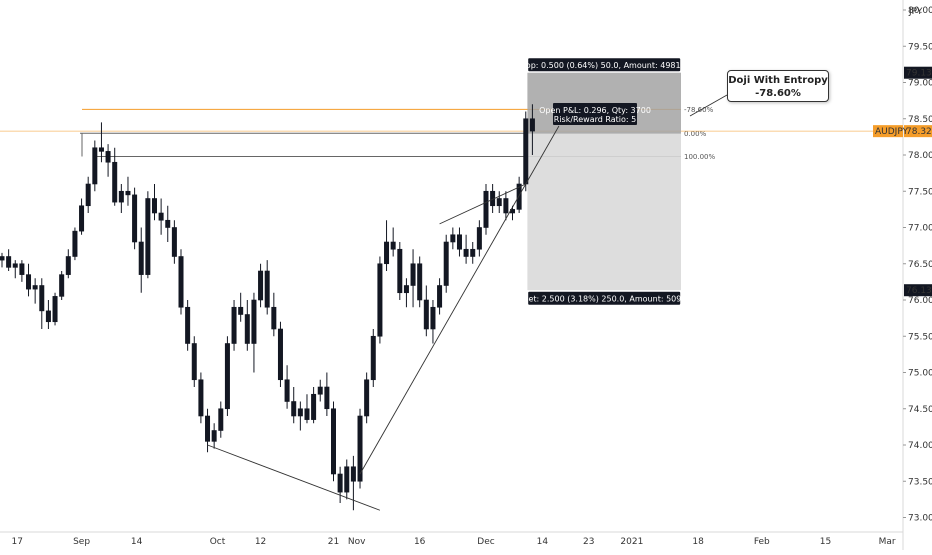  What do you see at coordinates (695, 134) in the screenshot?
I see `level-label-1: 0.00%` at bounding box center [695, 134].